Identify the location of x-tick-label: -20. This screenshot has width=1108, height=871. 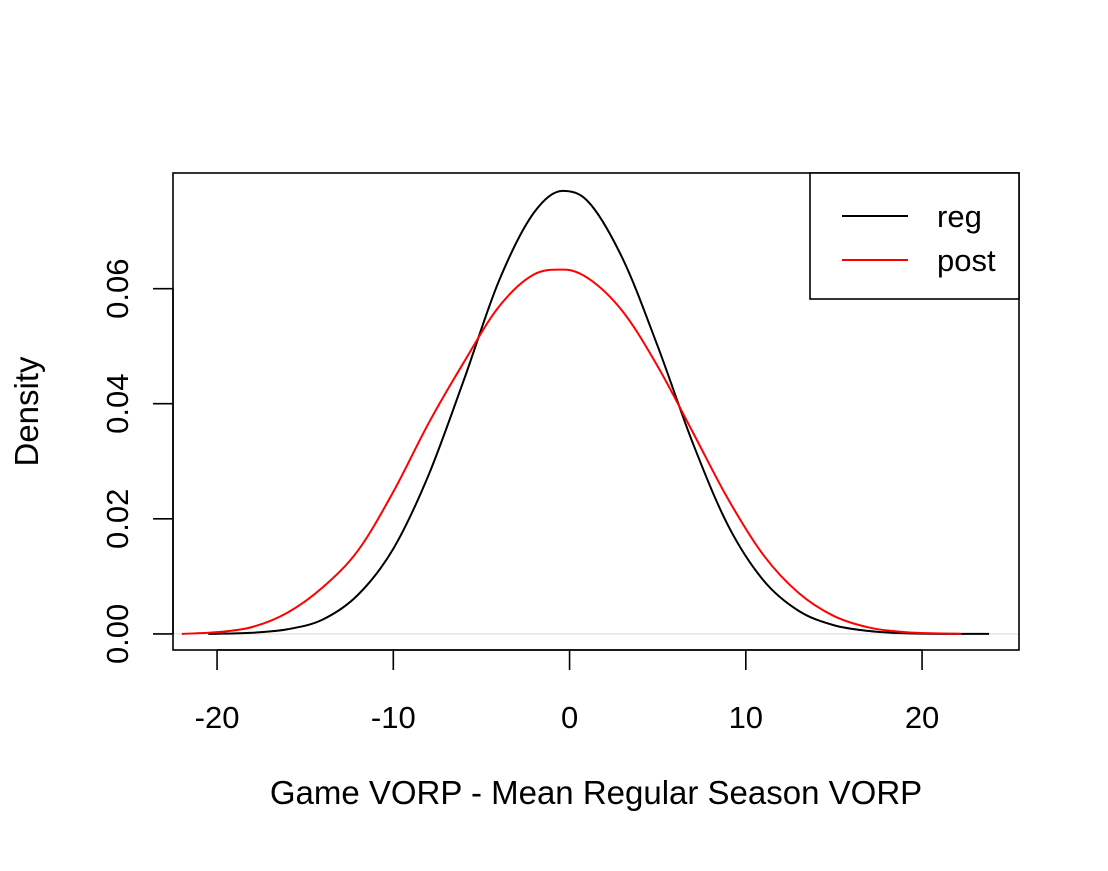
(217, 717).